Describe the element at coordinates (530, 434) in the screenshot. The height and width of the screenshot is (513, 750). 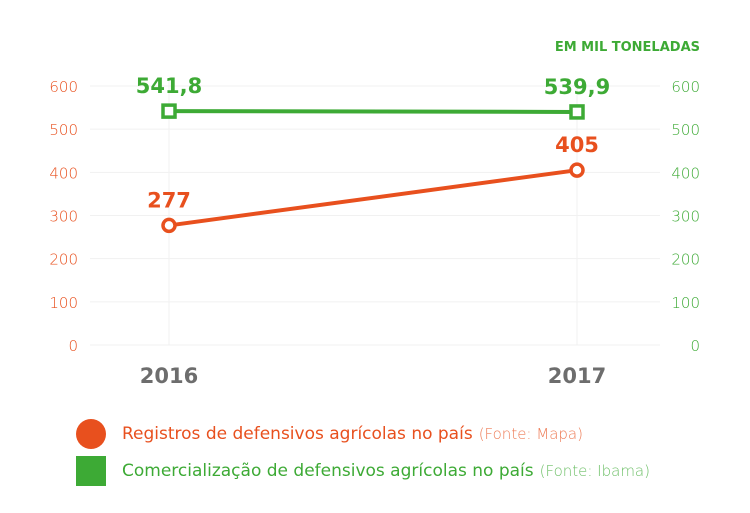
I see `legend-source: (Fonte: Mapa)` at that location.